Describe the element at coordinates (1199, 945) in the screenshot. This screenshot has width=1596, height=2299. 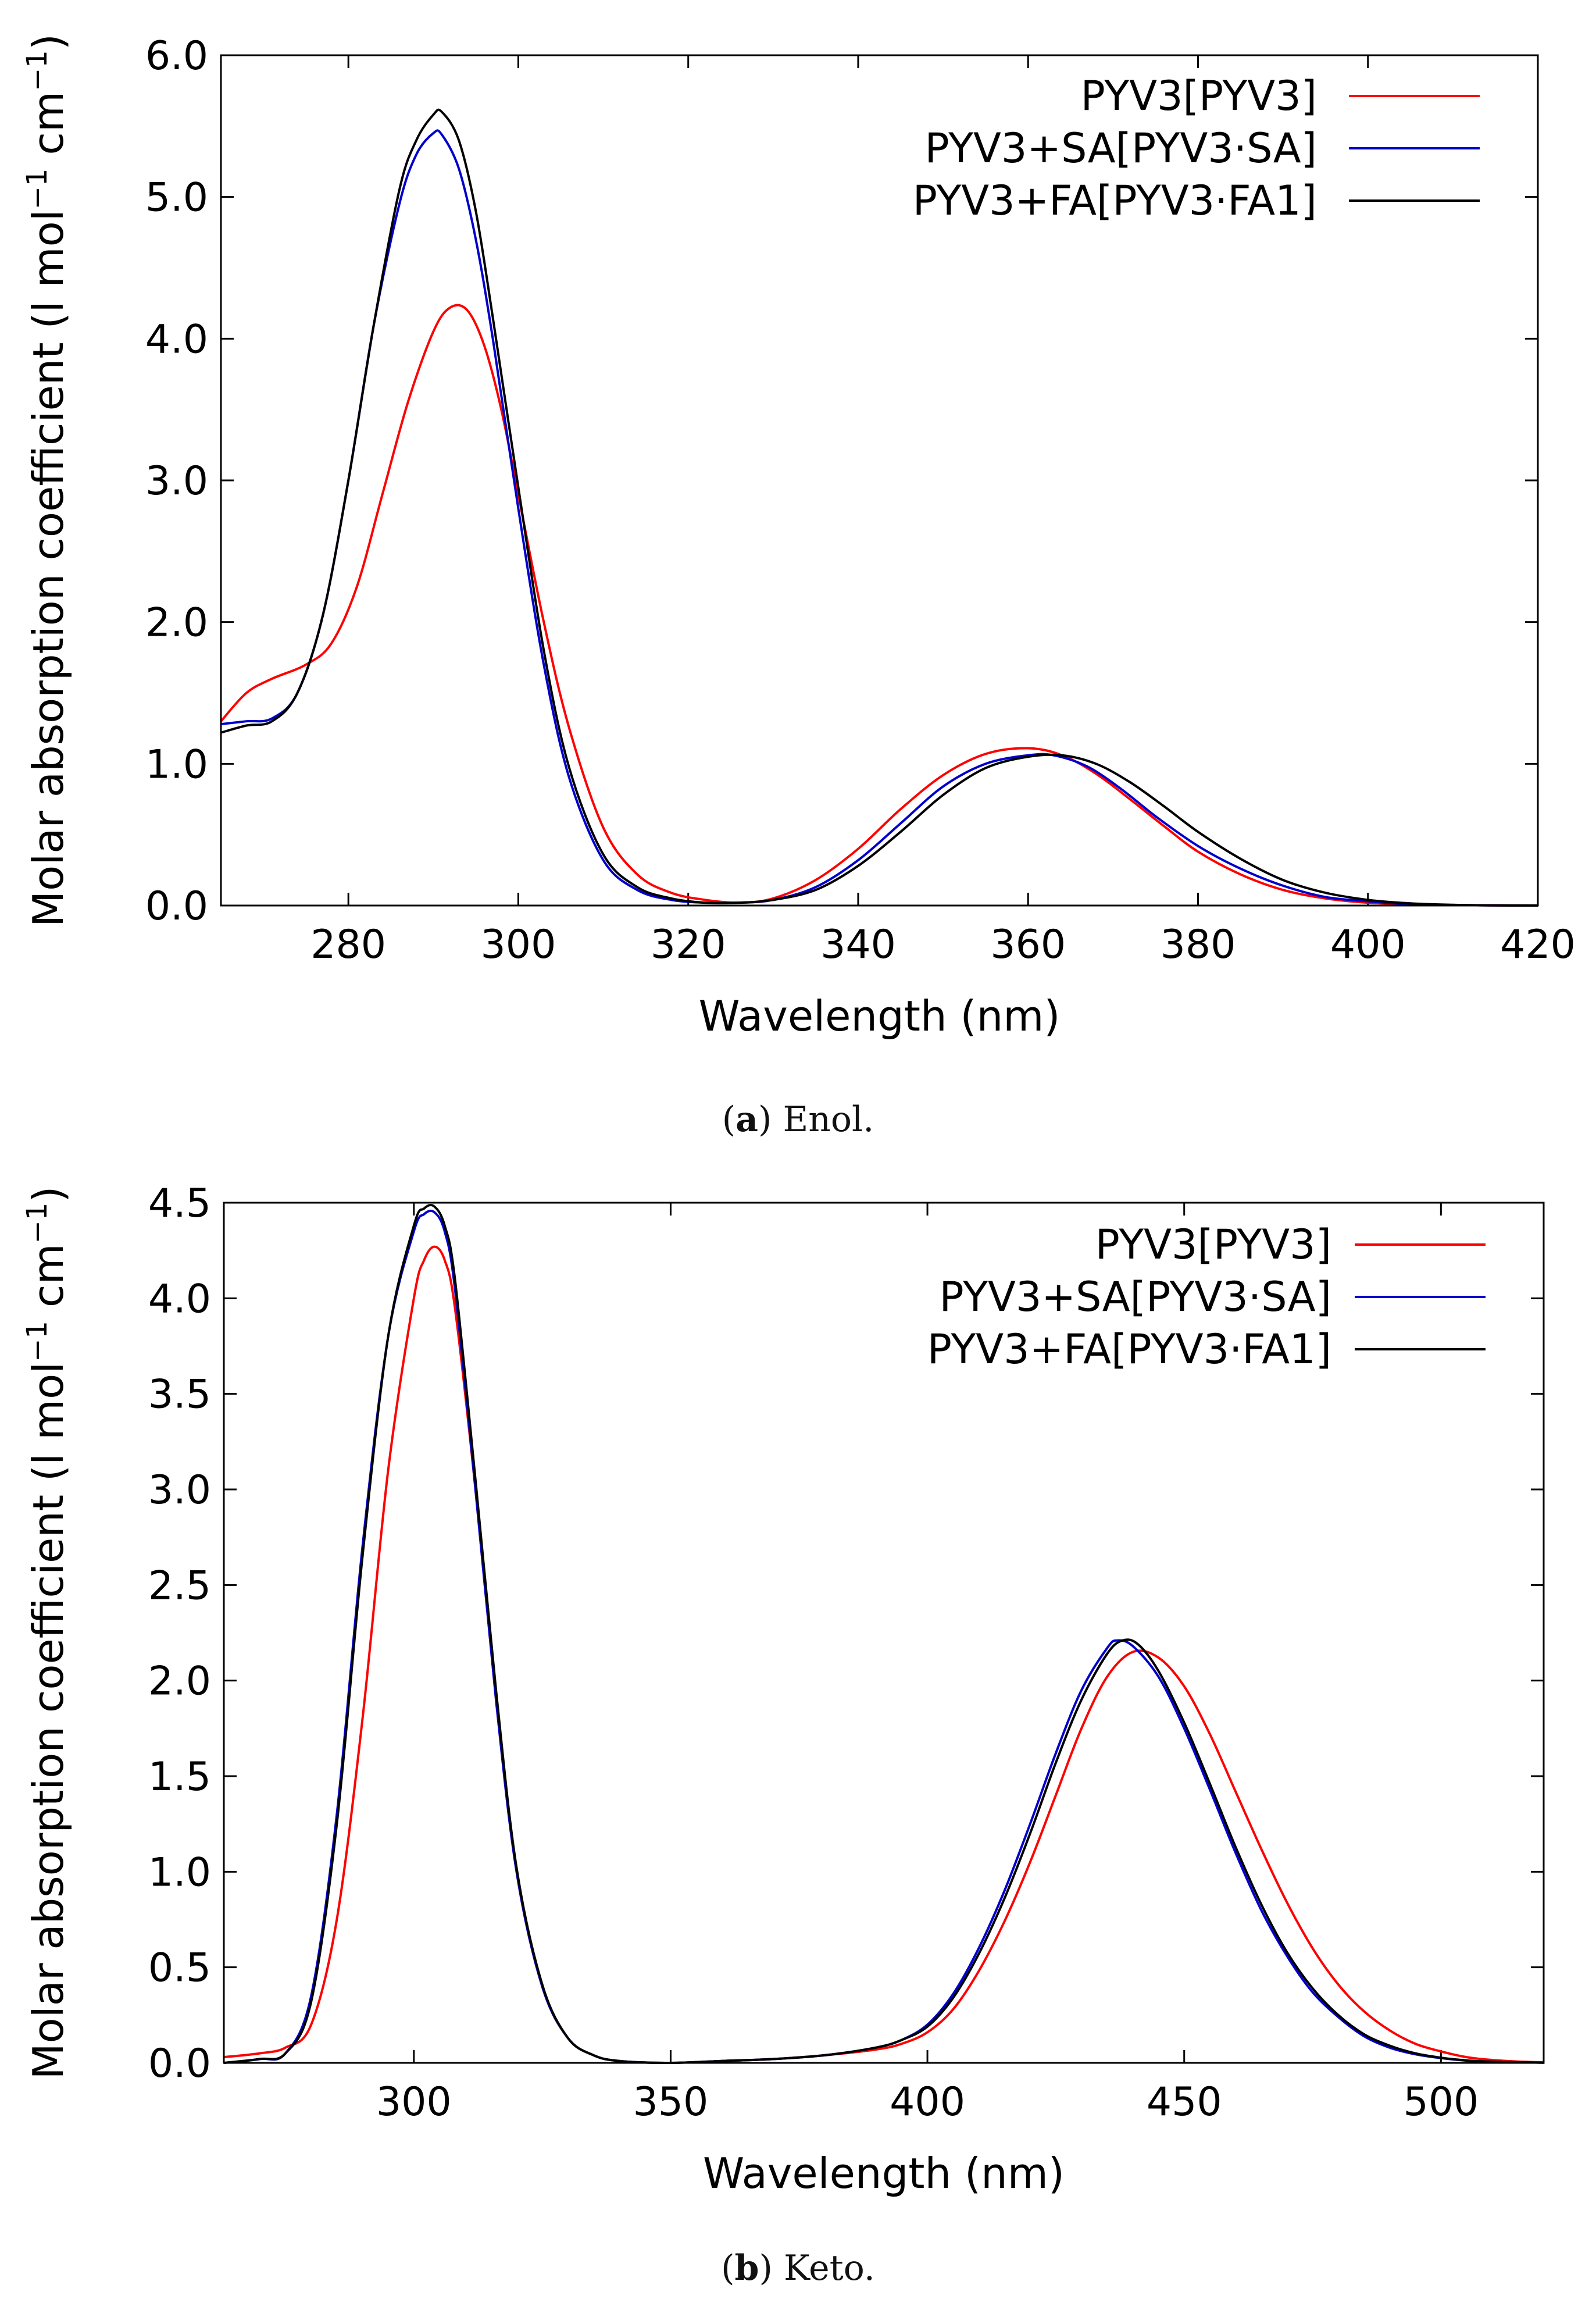
I see `x-tick-label: 380` at that location.